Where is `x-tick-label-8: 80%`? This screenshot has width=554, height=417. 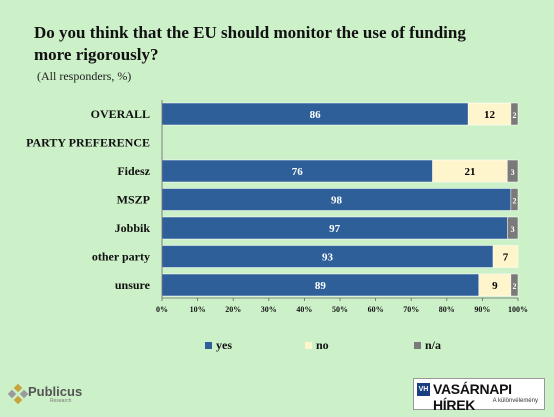 x-tick-label-8: 80% is located at coordinates (447, 309).